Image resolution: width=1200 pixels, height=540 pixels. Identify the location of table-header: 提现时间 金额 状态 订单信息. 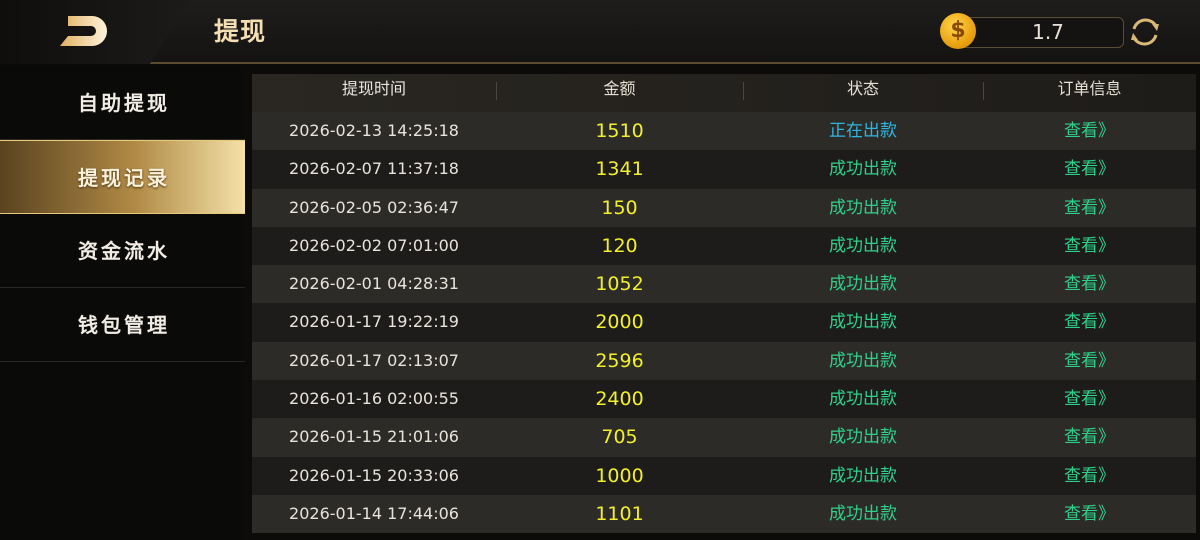
(724, 93).